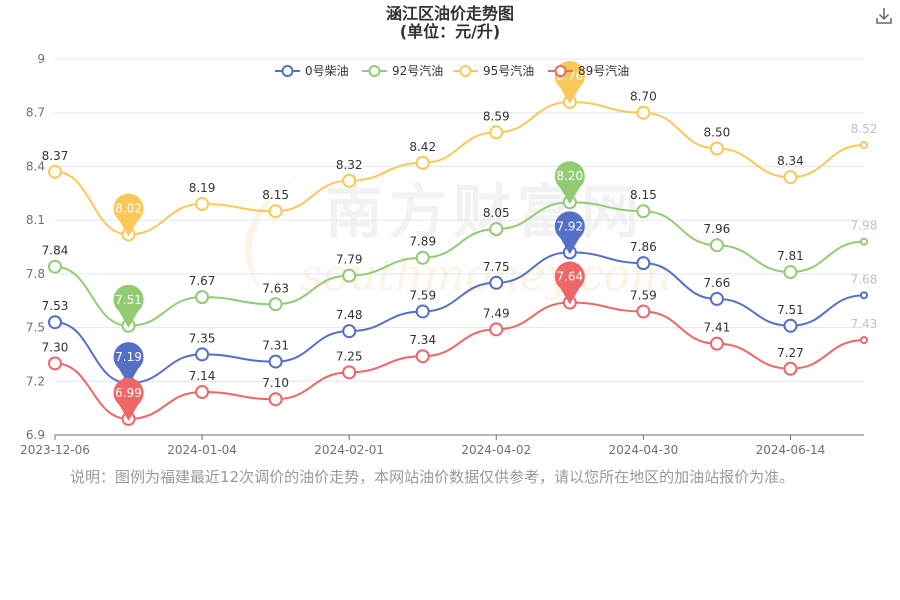  I want to click on y-tick-label: 9, so click(41, 59).